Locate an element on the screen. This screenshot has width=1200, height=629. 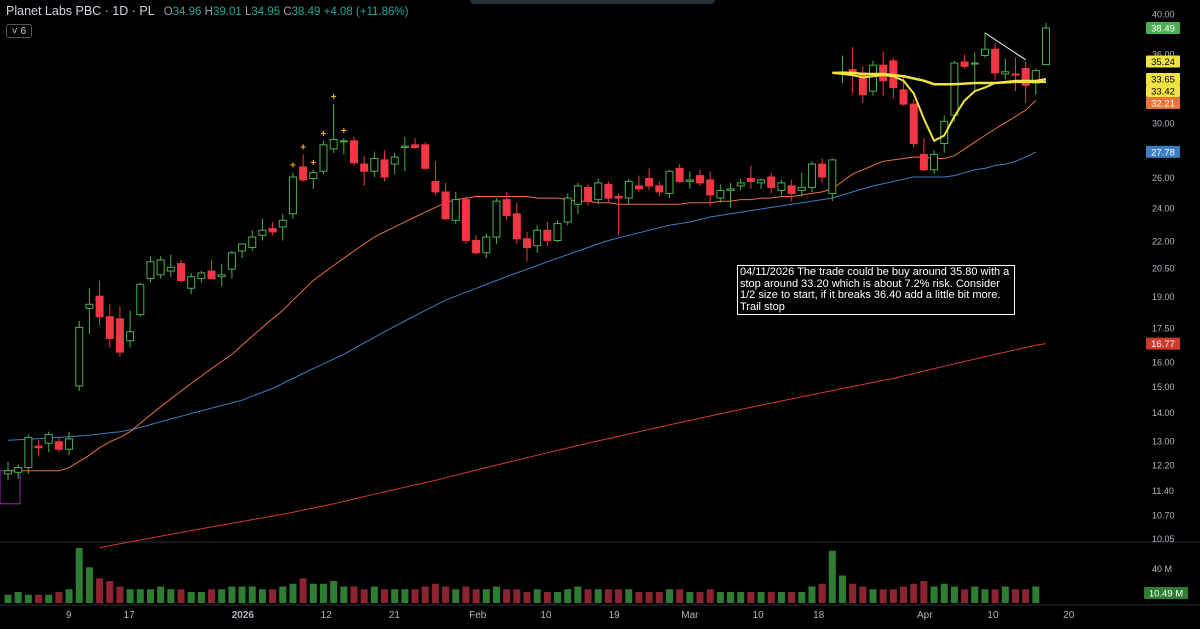
trendline is located at coordinates (1005, 46).